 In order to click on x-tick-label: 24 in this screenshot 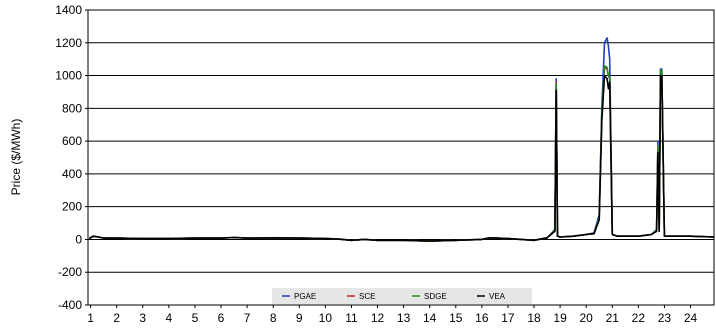, I will do `click(691, 318)`.